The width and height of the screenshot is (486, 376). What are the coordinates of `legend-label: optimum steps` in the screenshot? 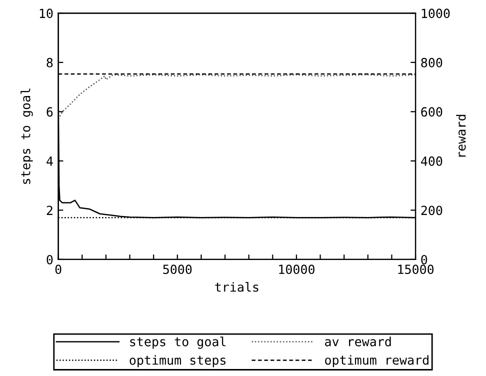 It's located at (178, 361).